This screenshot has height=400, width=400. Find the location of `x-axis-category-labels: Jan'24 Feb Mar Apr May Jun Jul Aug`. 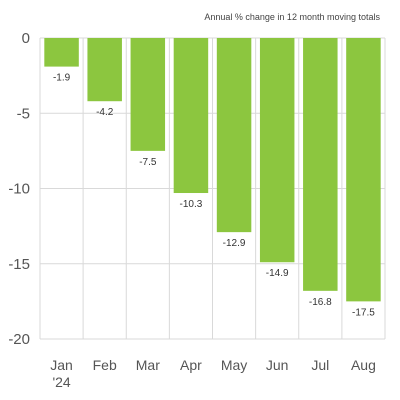

x-axis-category-labels: Jan'24 Feb Mar Apr May Jun Jul Aug is located at coordinates (213, 373).